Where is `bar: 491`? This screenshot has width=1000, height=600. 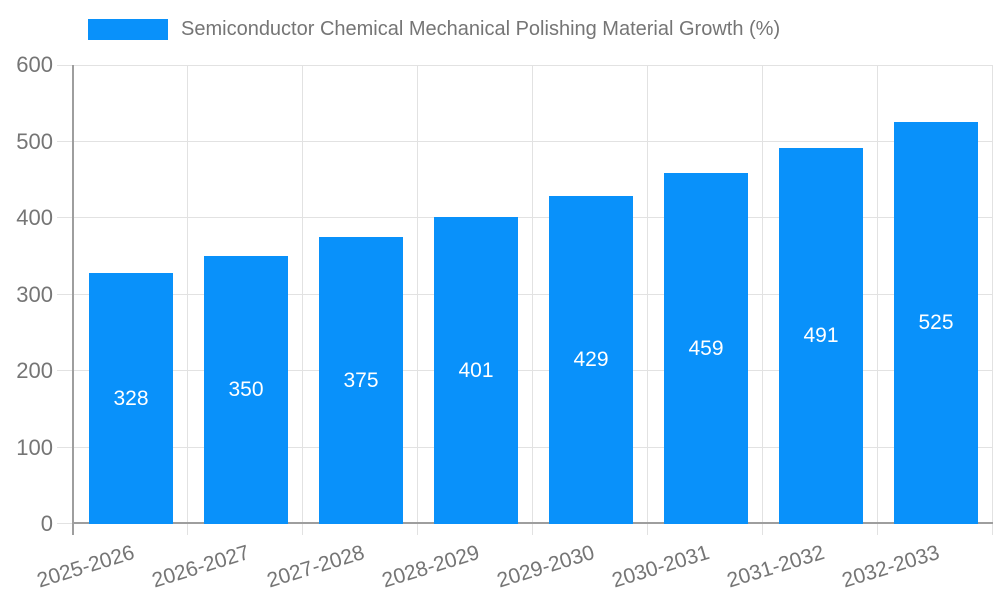 bar: 491 is located at coordinates (821, 336).